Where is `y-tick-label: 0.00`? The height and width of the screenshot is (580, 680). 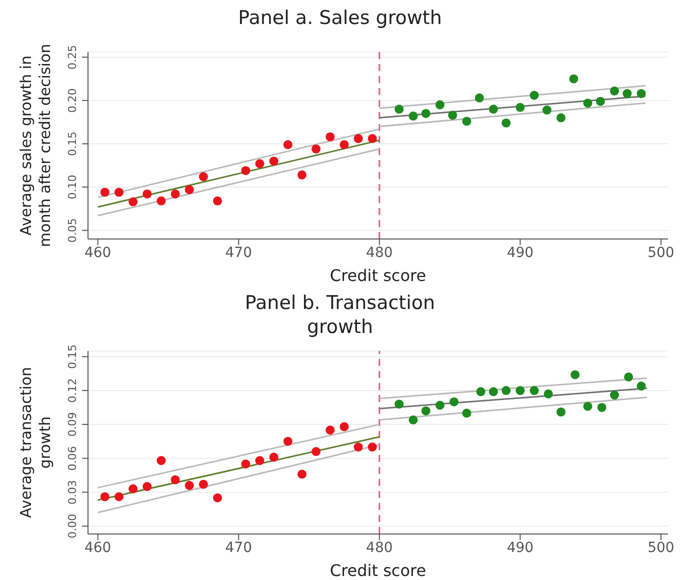 y-tick-label: 0.00 is located at coordinates (72, 526).